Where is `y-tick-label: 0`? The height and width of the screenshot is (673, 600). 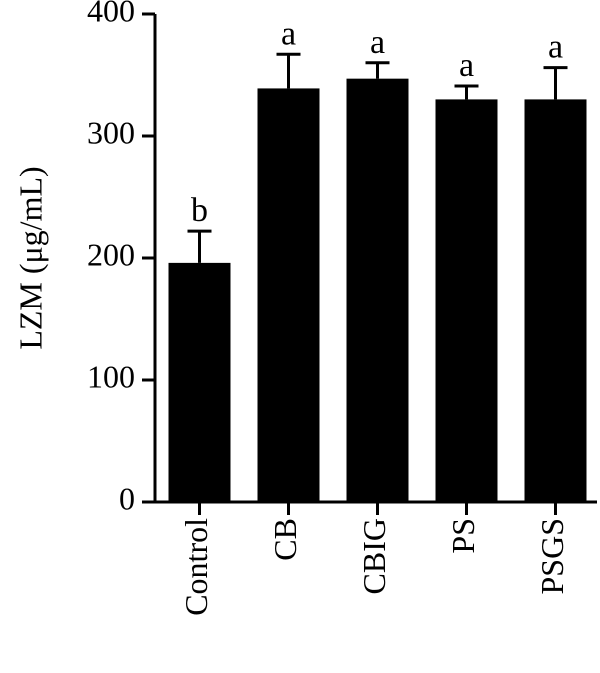
y-tick-label: 0 is located at coordinates (127, 498).